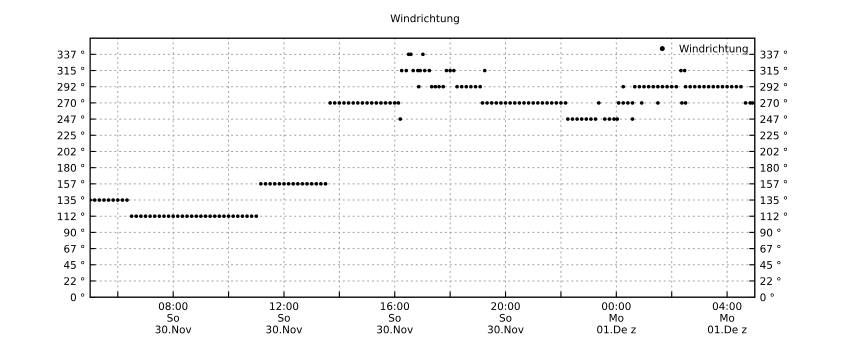 This screenshot has height=350, width=850. I want to click on y-tick-label: 180 °, so click(774, 168).